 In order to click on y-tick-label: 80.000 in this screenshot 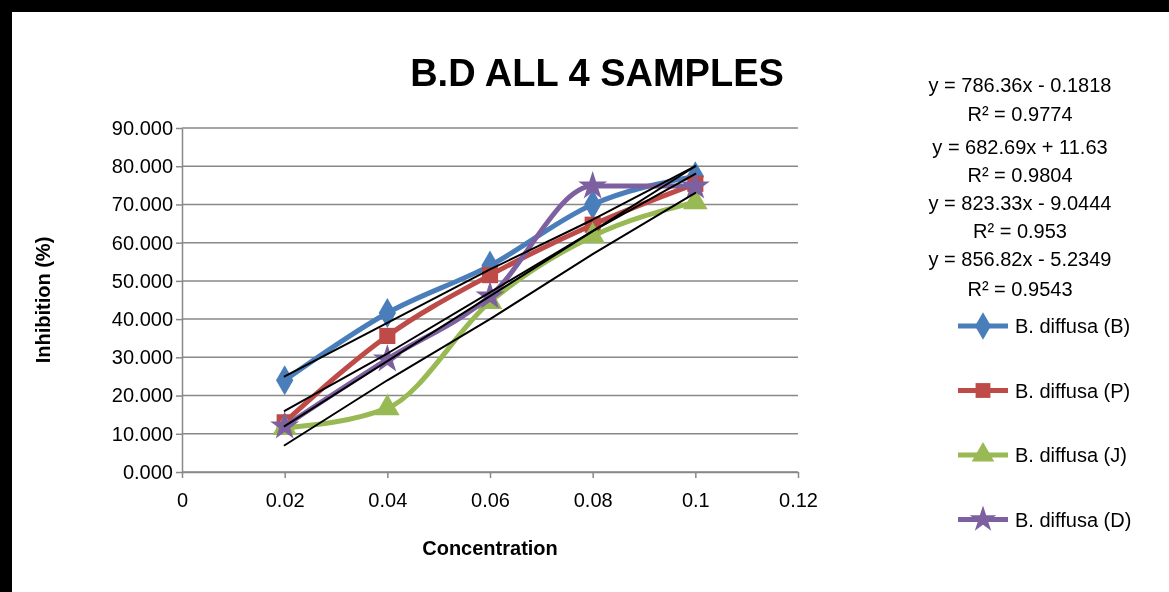, I will do `click(142, 166)`.